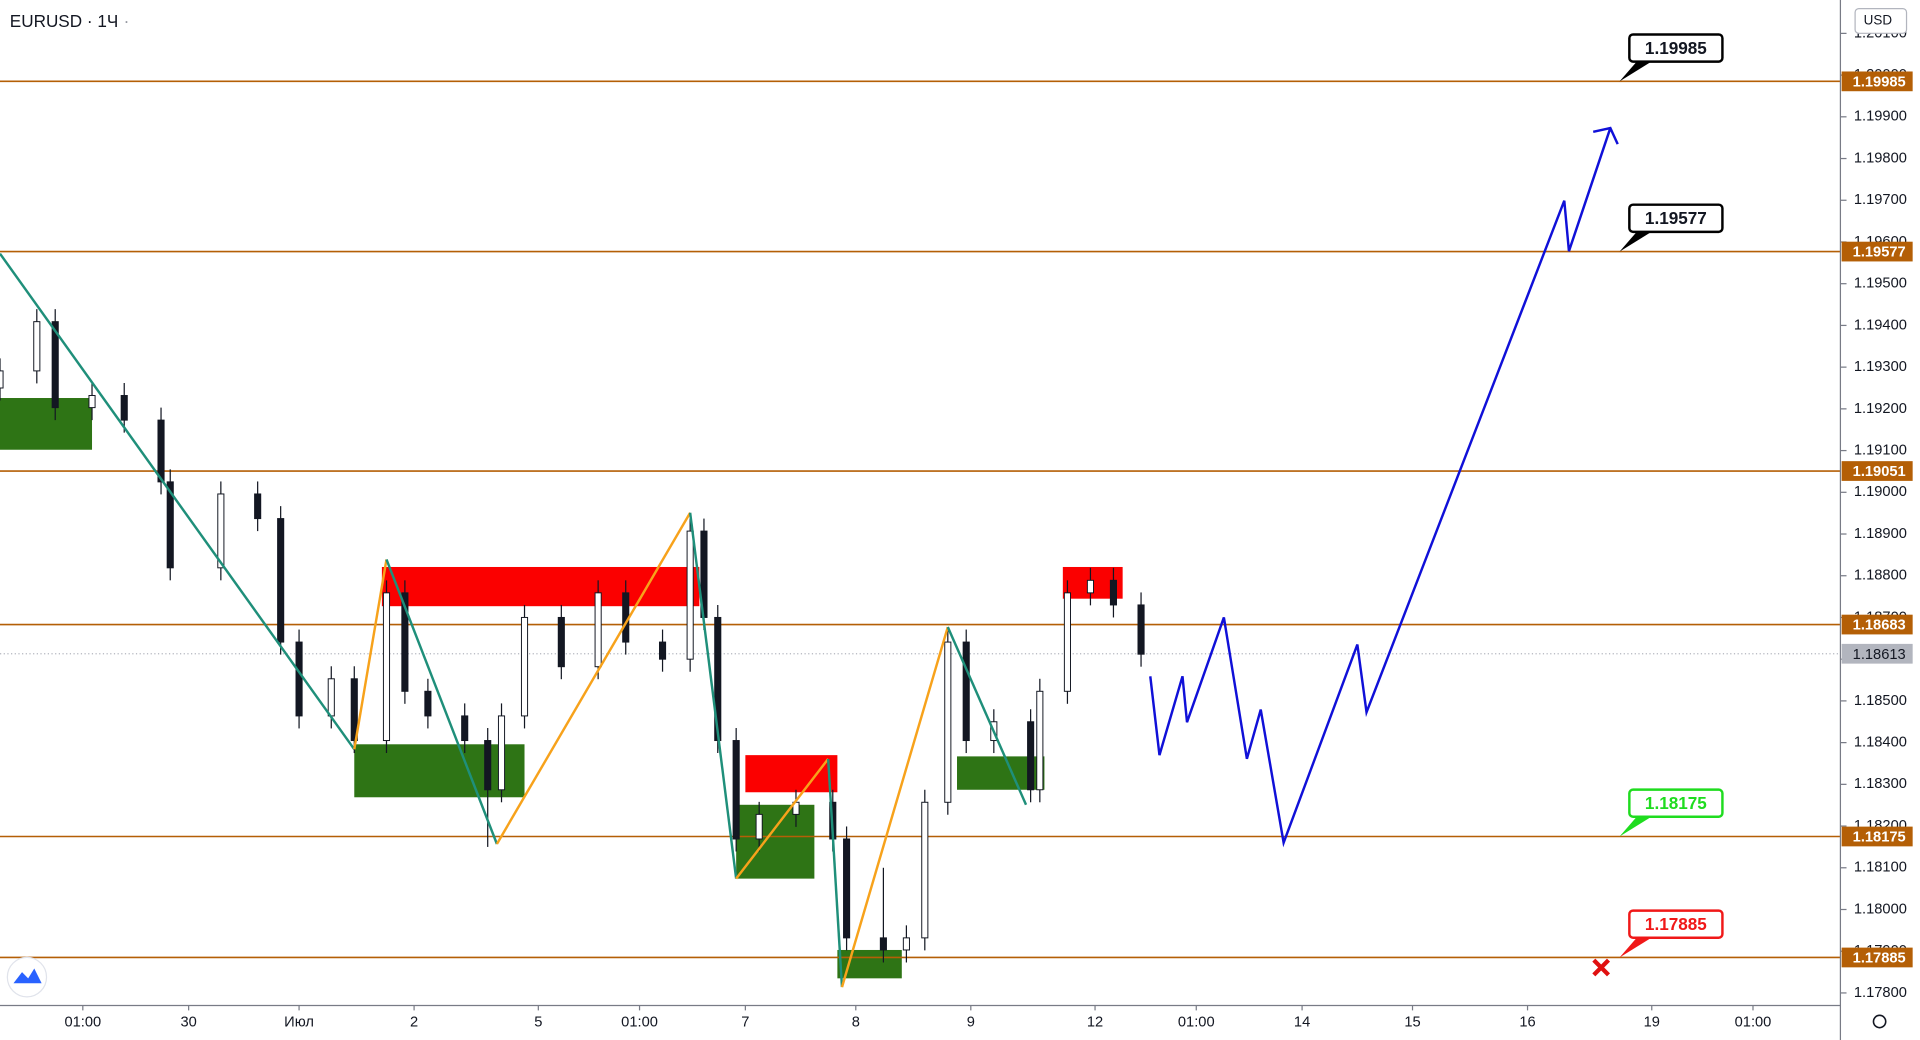 This screenshot has width=1920, height=1040. Describe the element at coordinates (1880, 742) in the screenshot. I see `y-tick-label: 1.18400` at that location.